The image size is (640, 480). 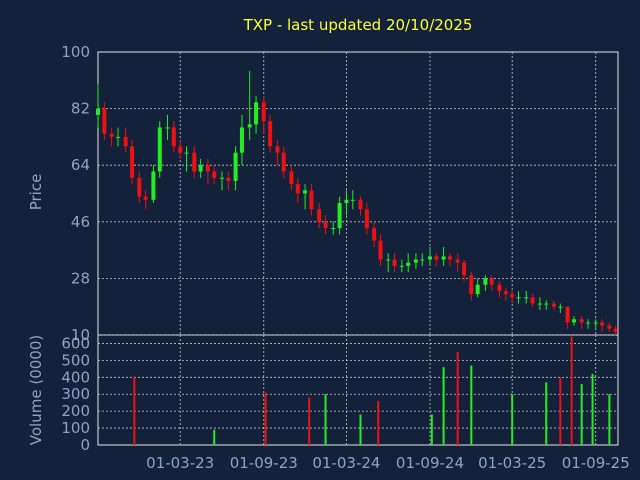 What do you see at coordinates (80, 278) in the screenshot?
I see `price-tick-label: 28` at bounding box center [80, 278].